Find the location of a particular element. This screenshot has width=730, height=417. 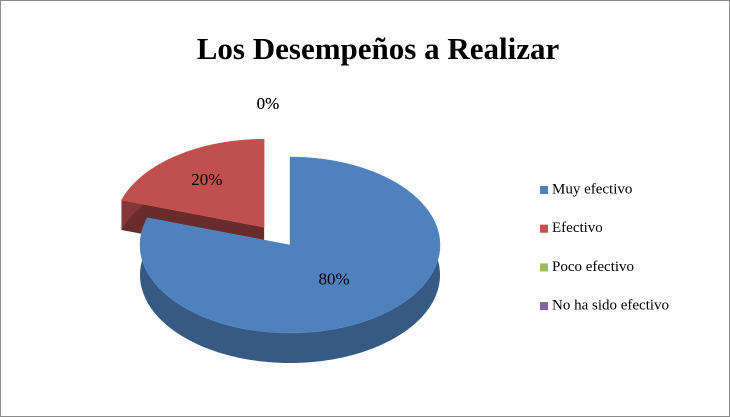

legend-label: No ha sido efectivo is located at coordinates (610, 306).